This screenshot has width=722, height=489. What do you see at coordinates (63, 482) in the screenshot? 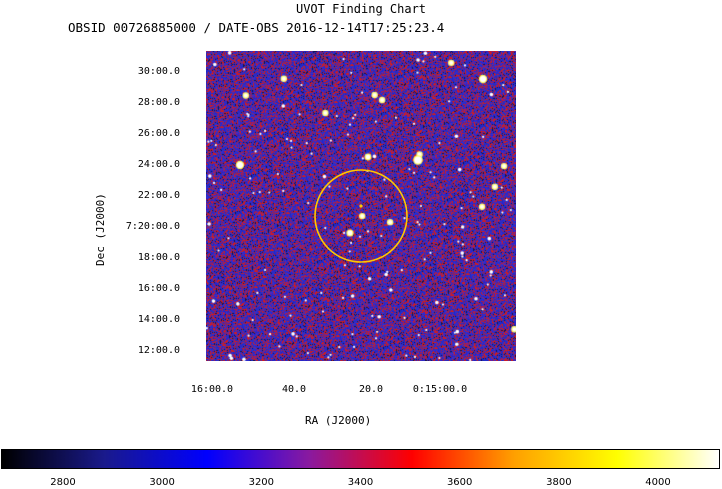
I see `colorbar-tick-label: 2800` at bounding box center [63, 482].